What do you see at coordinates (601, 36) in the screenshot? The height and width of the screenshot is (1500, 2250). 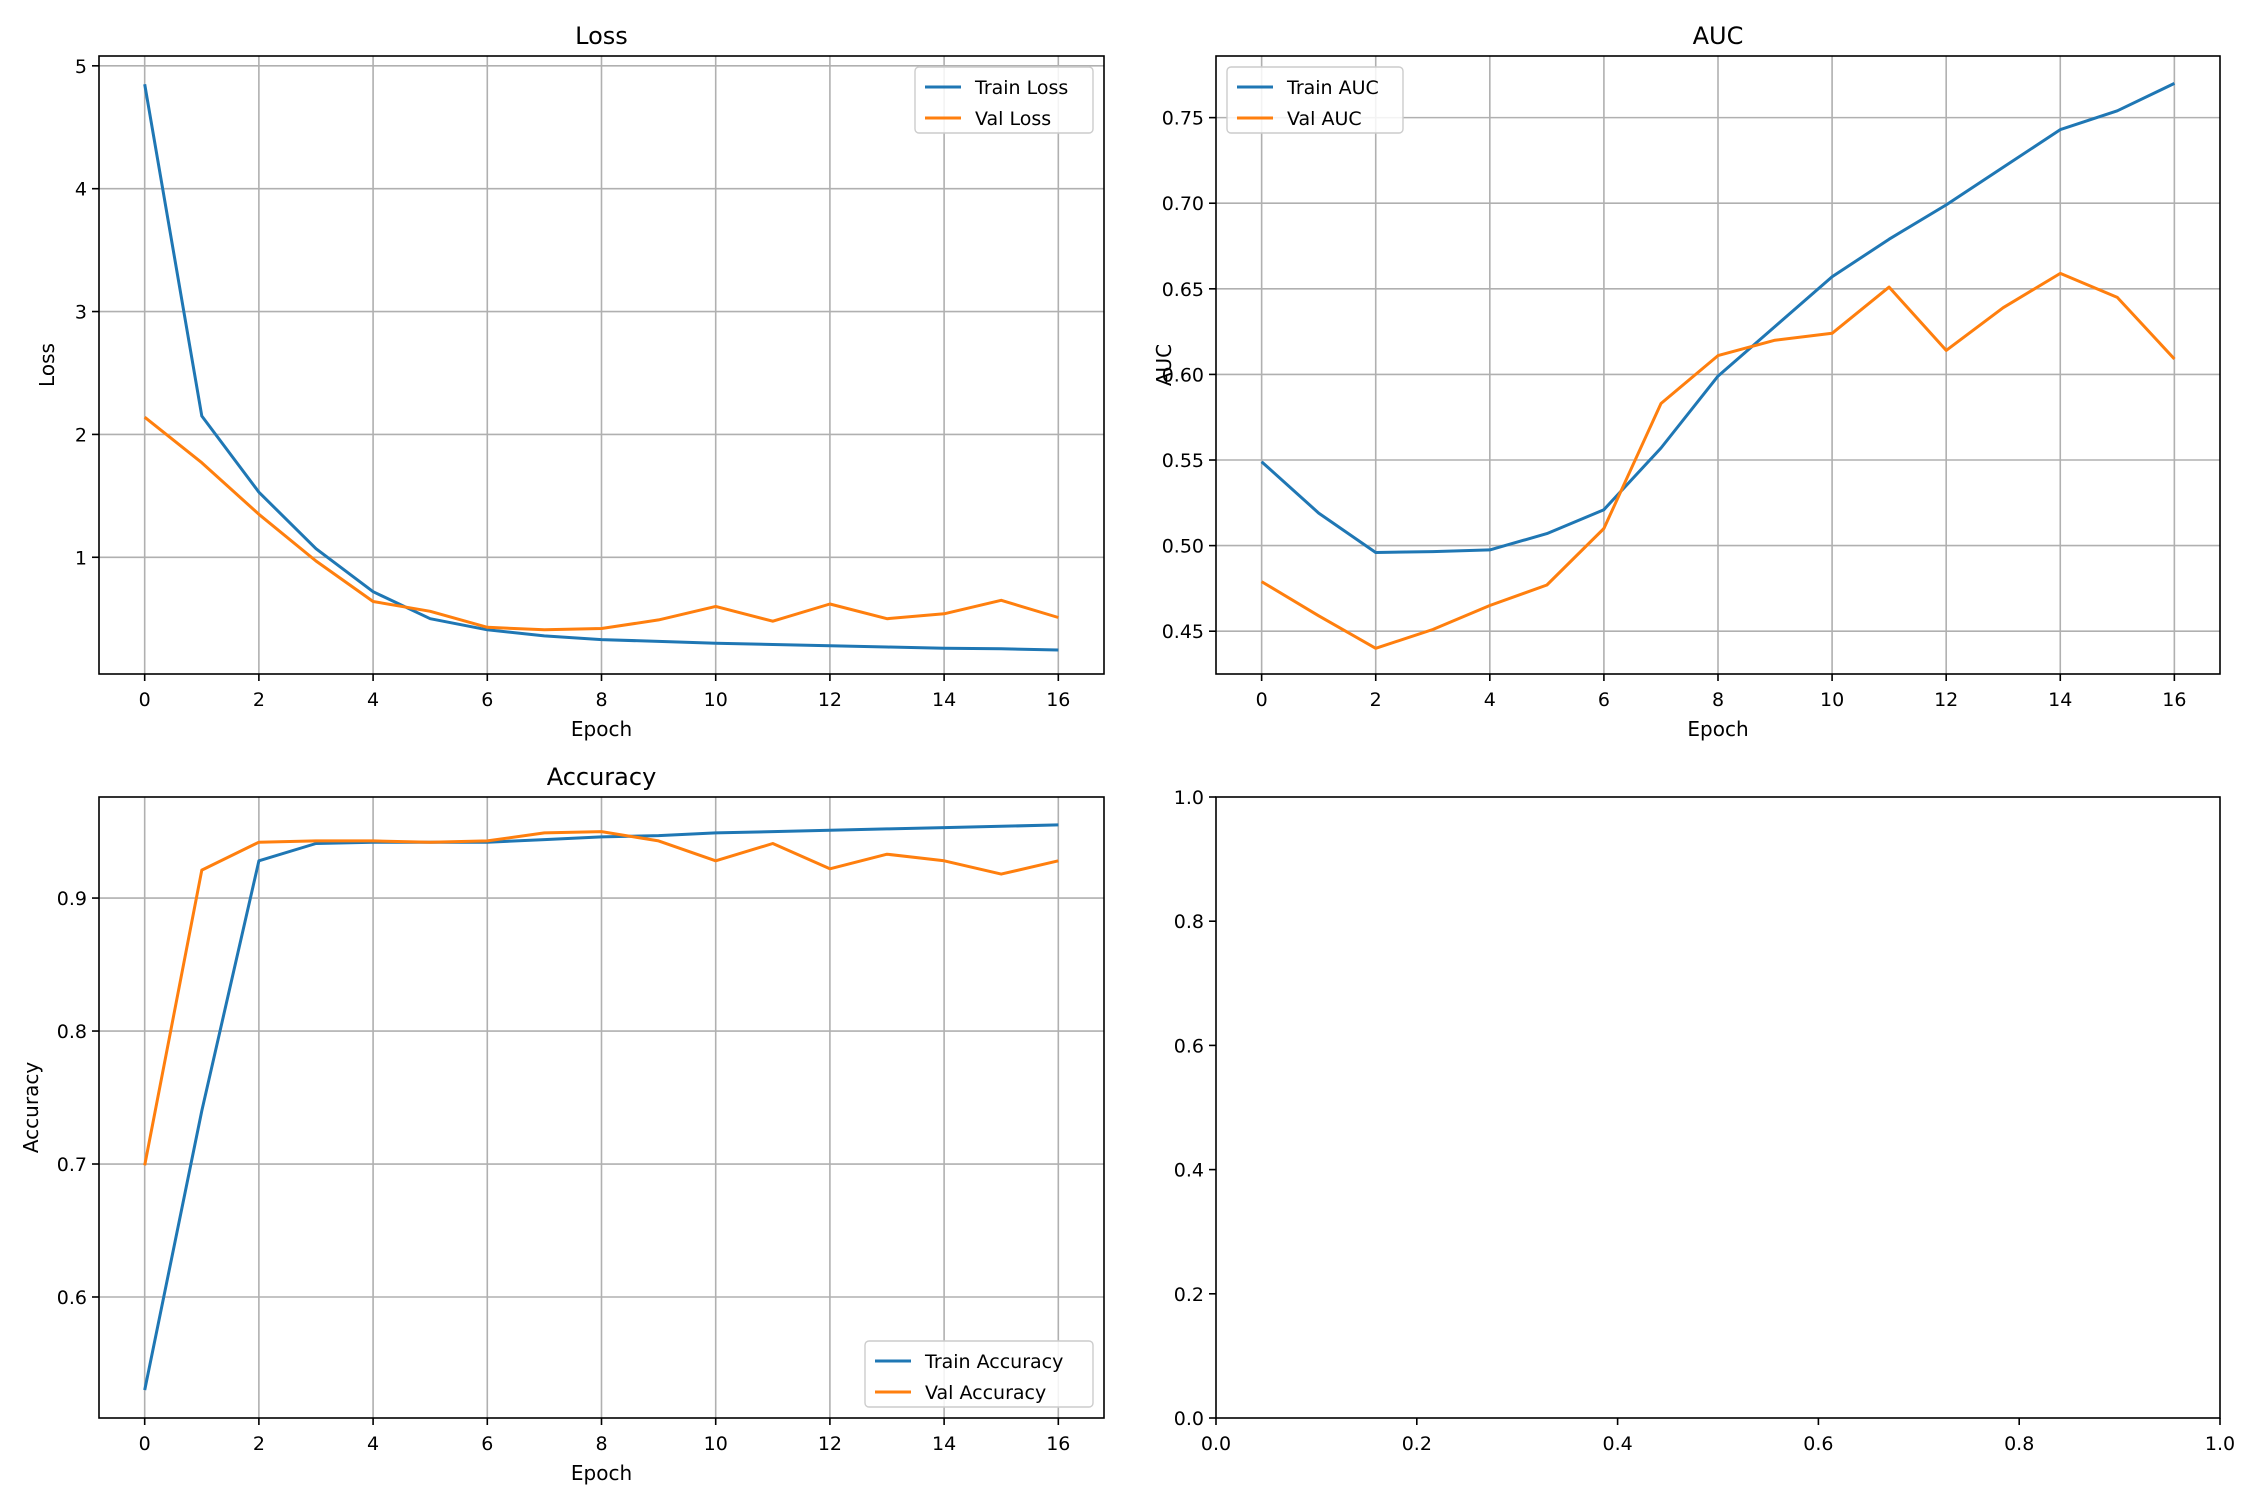 I see `loss-title: Loss` at bounding box center [601, 36].